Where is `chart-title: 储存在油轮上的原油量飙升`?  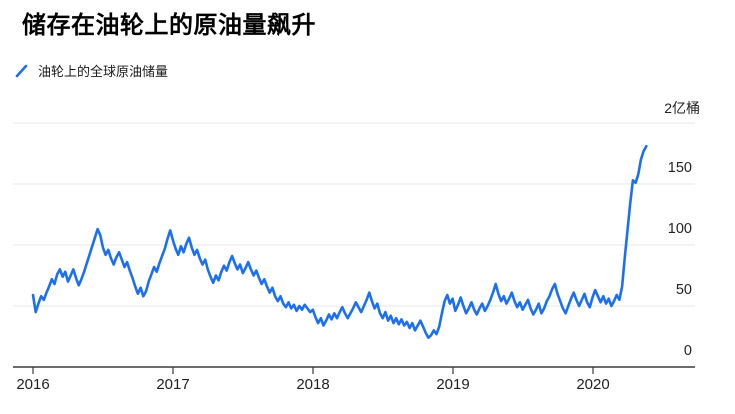 chart-title: 储存在油轮上的原油量飙升 is located at coordinates (169, 26).